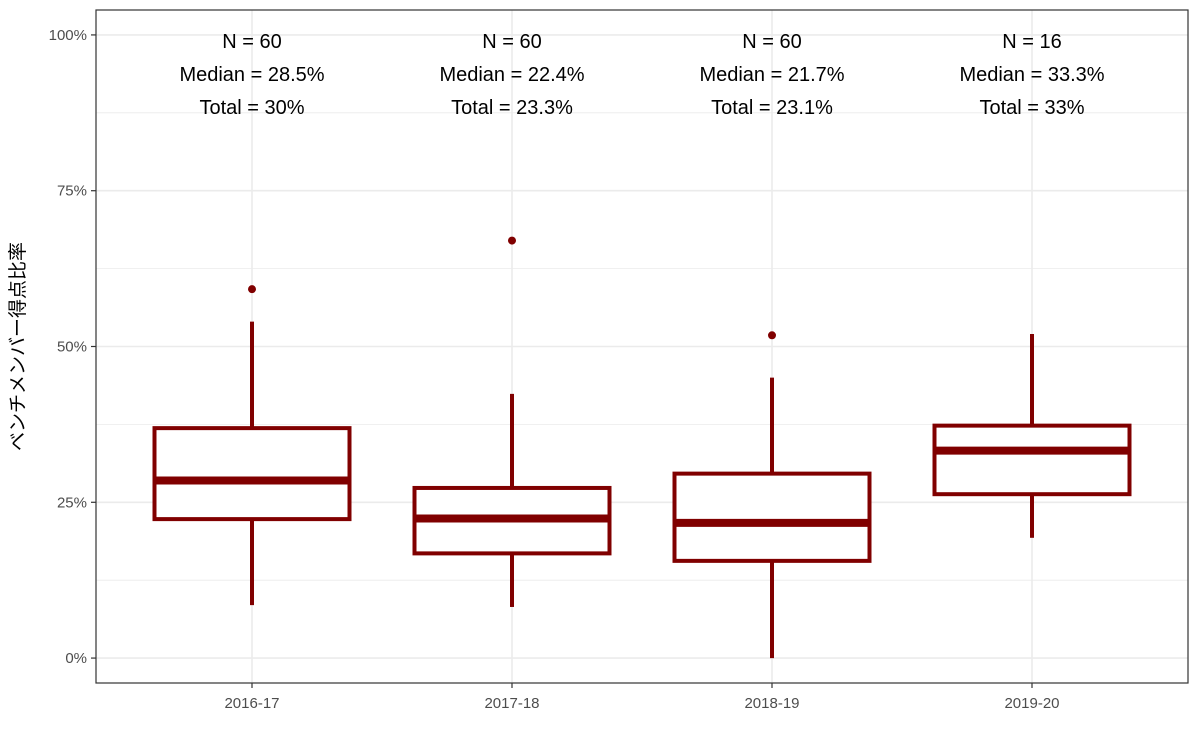 The height and width of the screenshot is (750, 1200). Describe the element at coordinates (511, 75) in the screenshot. I see `annotation-line: Median = 22.4%` at that location.